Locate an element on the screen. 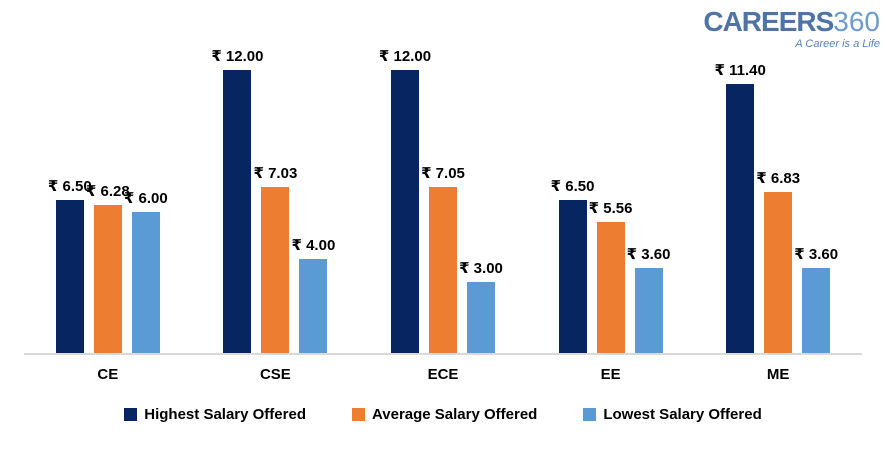 This screenshot has height=450, width=886. bar-value-label: ₹ 11.40 is located at coordinates (740, 71).